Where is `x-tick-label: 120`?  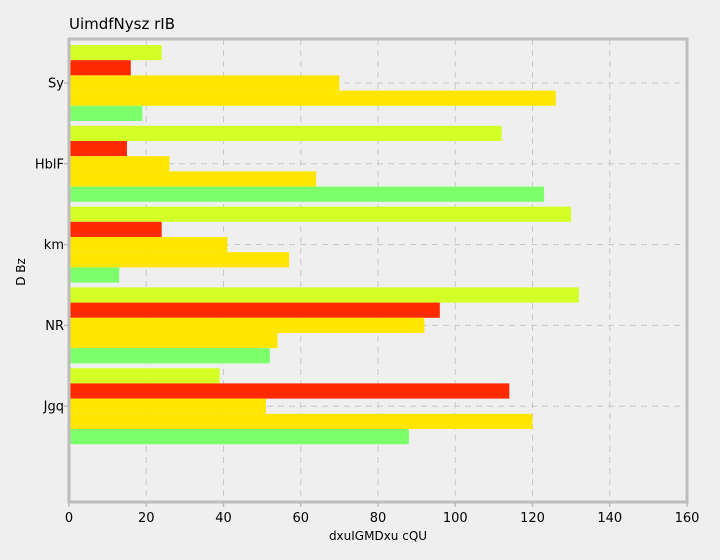
x-tick-label: 120 is located at coordinates (532, 518).